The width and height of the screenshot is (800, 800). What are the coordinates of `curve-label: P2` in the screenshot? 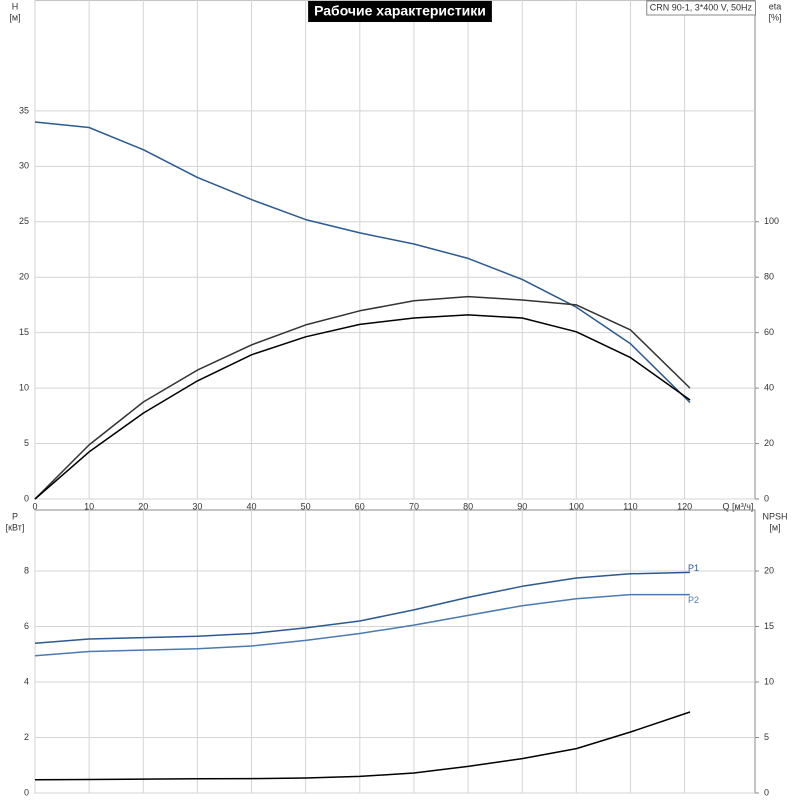 It's located at (693, 600).